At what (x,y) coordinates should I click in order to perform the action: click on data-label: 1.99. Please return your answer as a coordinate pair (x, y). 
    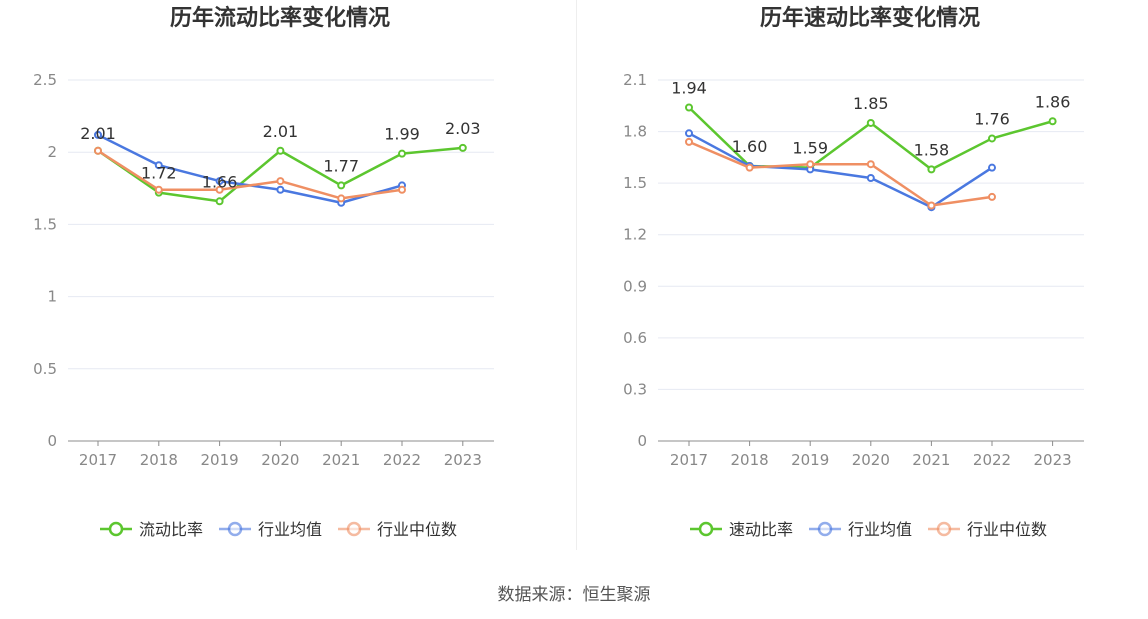
    Looking at the image, I should click on (402, 134).